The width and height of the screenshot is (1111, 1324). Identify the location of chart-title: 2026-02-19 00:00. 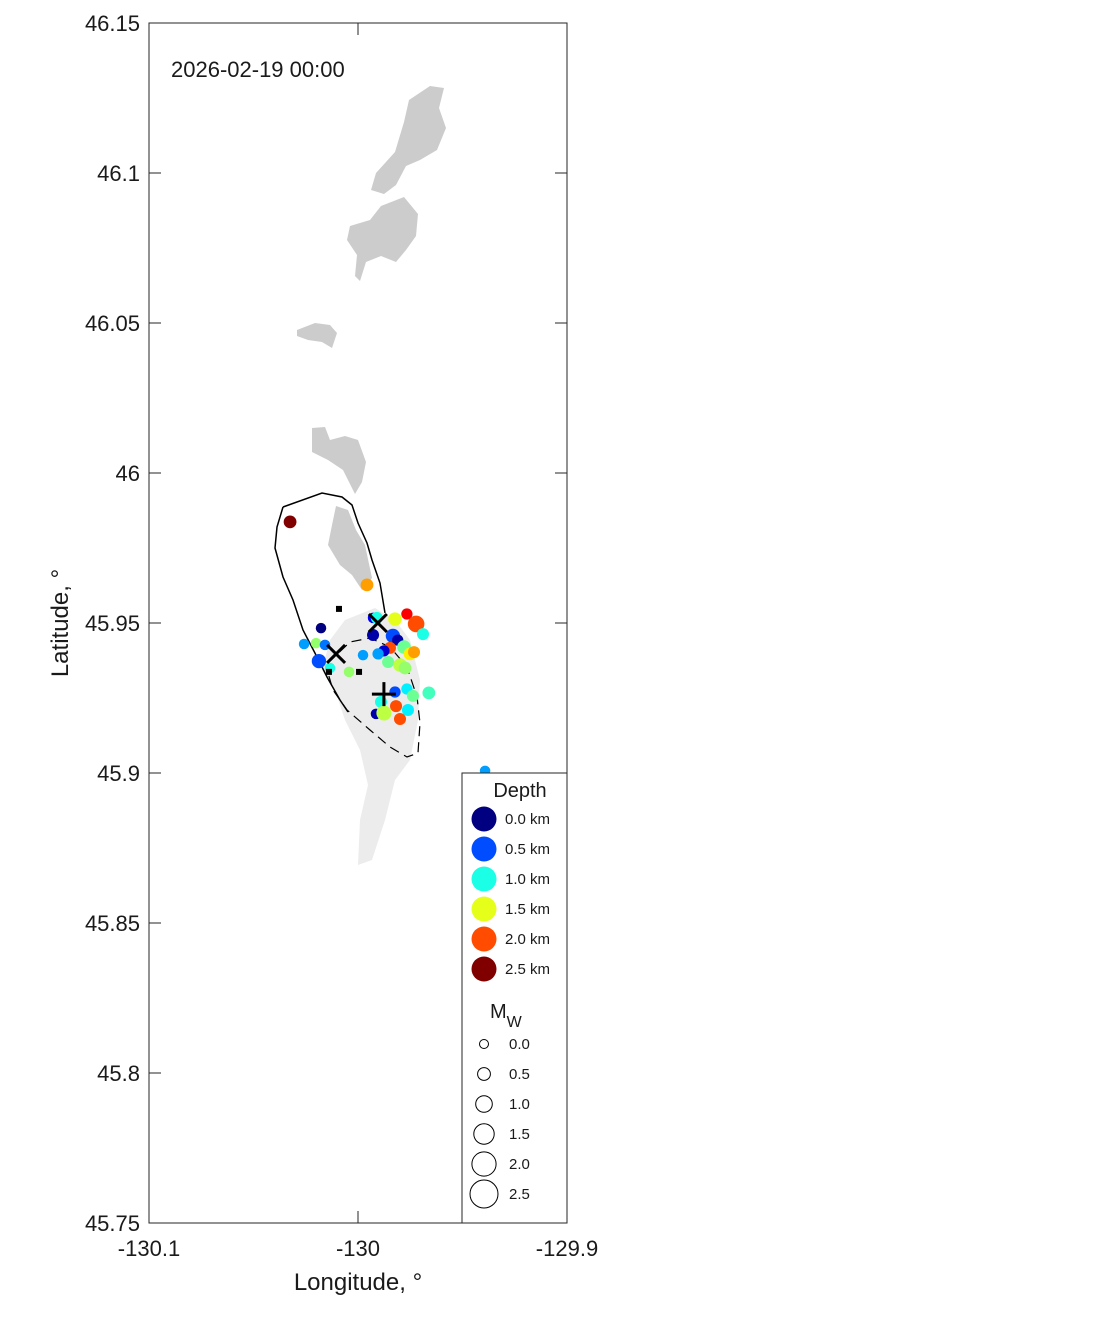
(258, 69).